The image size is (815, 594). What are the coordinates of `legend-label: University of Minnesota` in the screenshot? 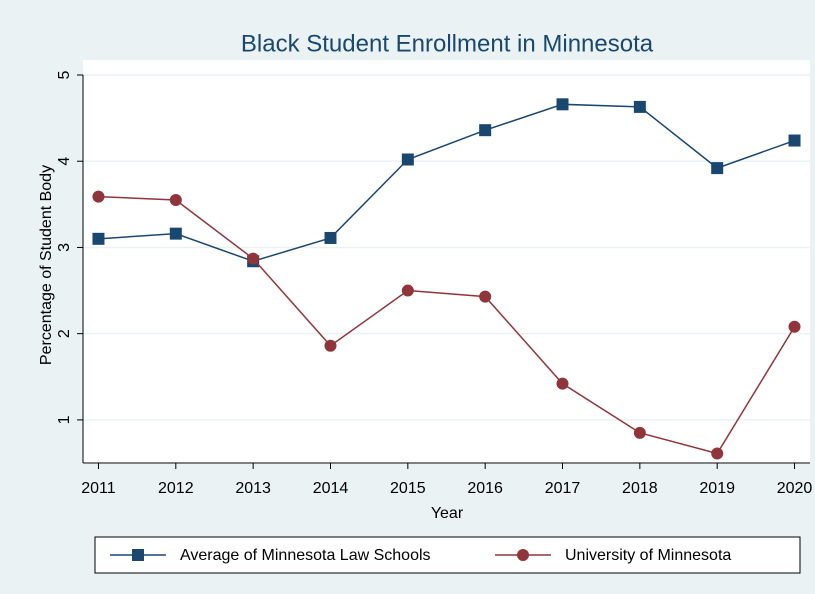 It's located at (648, 555).